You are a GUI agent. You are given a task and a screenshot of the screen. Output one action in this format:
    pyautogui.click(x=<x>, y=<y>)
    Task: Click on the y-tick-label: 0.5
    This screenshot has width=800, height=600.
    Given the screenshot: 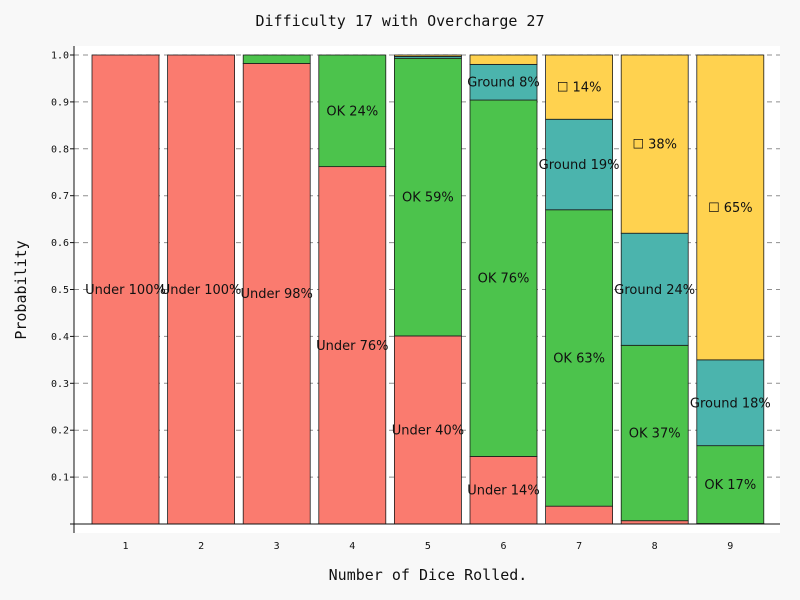 What is the action you would take?
    pyautogui.click(x=60, y=290)
    